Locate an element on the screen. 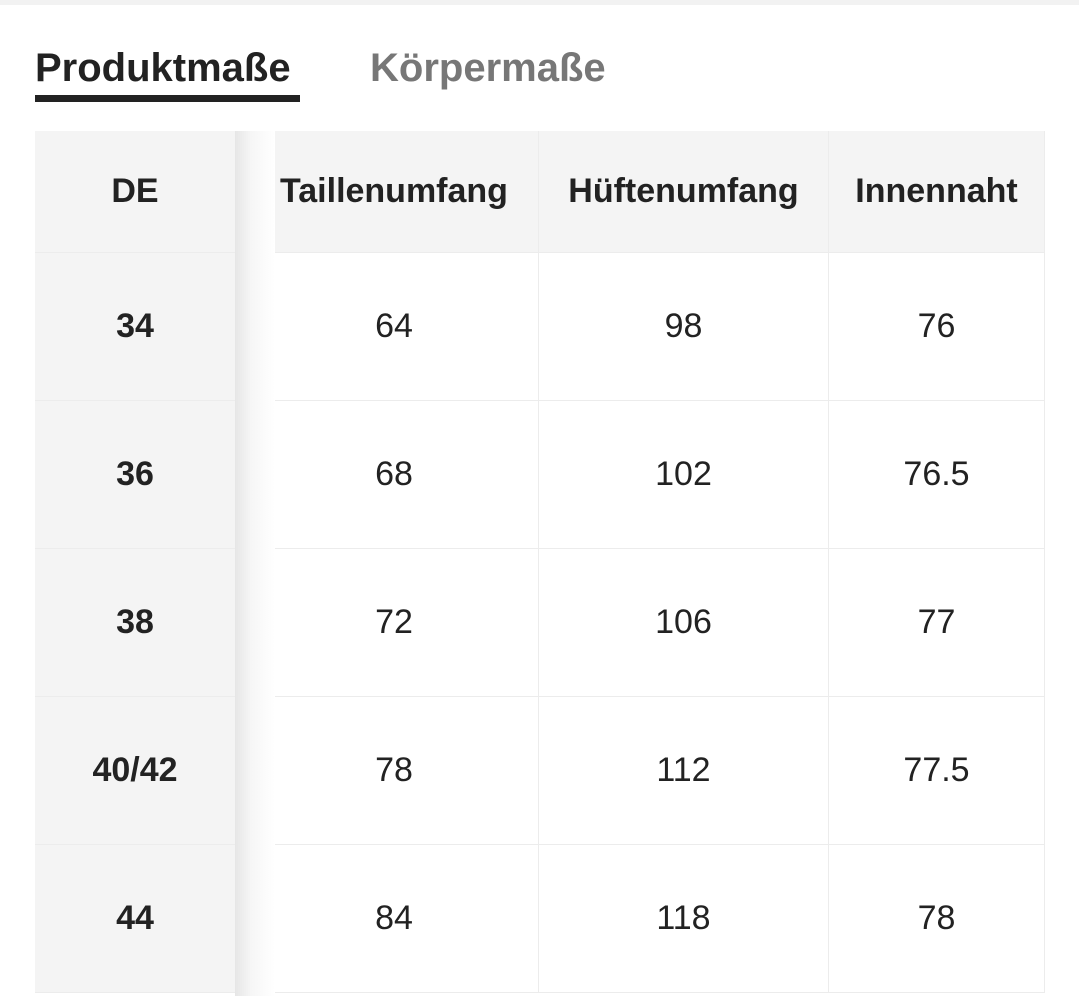 This screenshot has width=1079, height=996. size-cell: 44 is located at coordinates (135, 919).